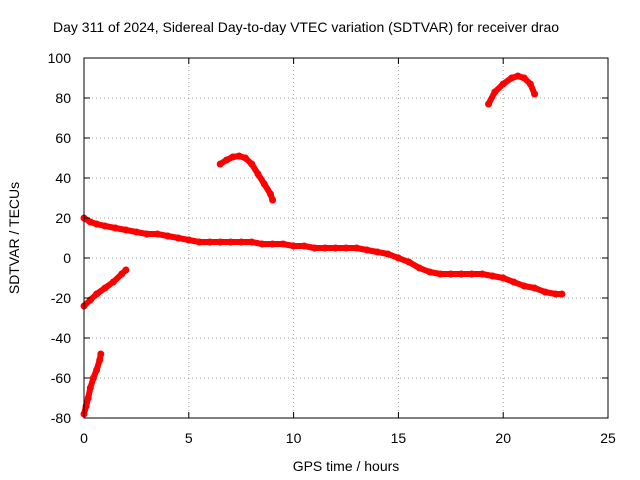  I want to click on y-tick-label: 100, so click(60, 58).